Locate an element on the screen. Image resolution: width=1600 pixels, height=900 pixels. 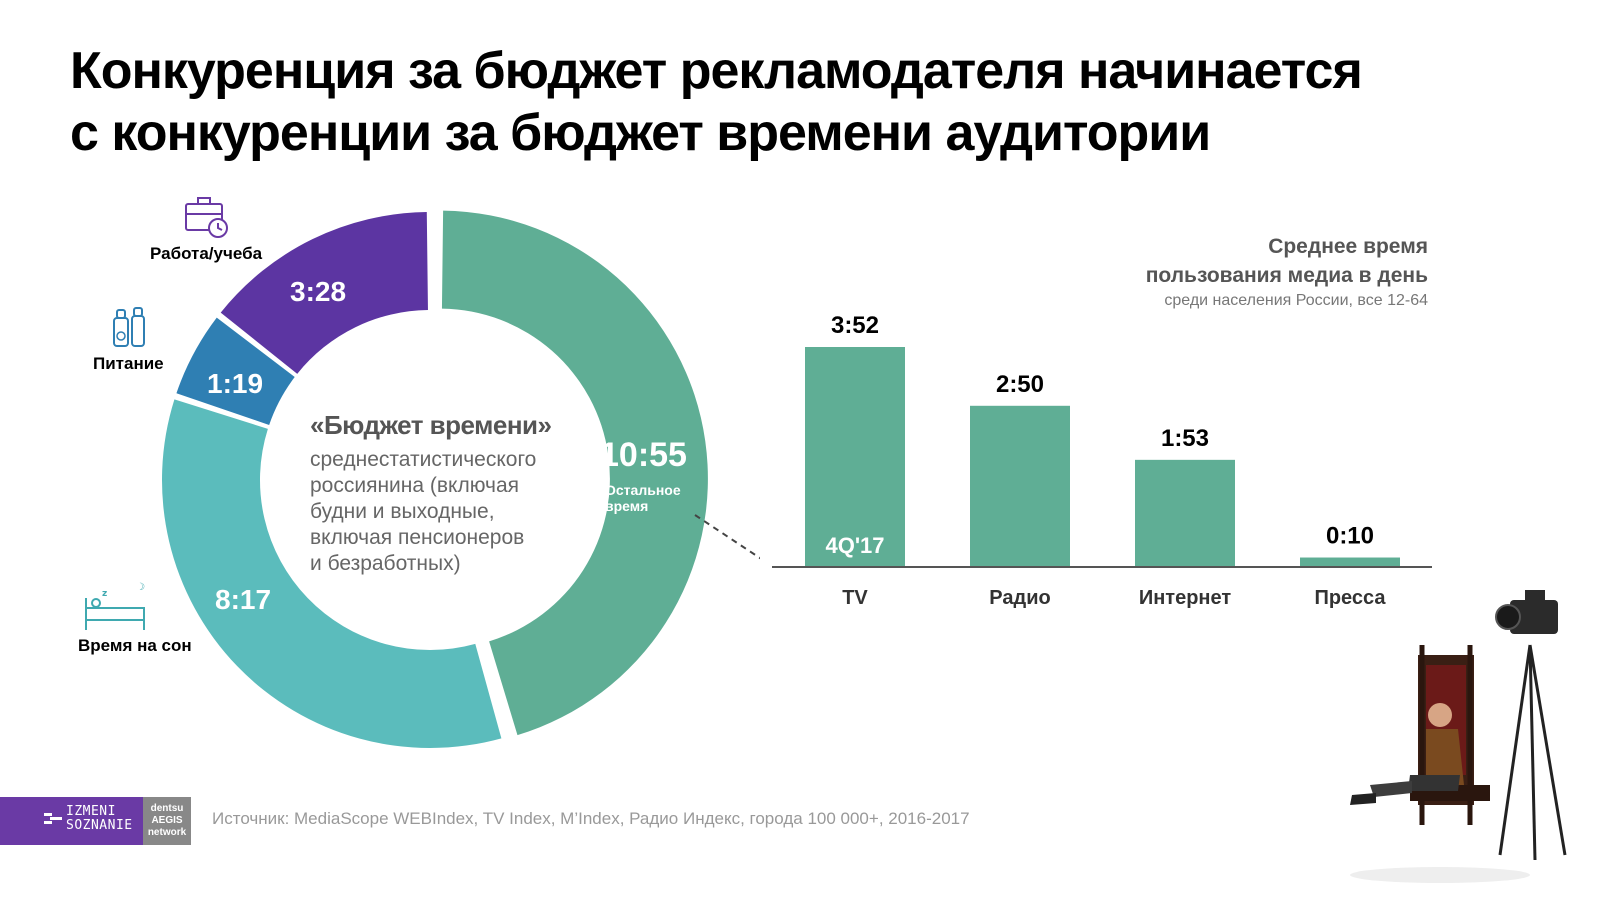
category-food-label: Питание is located at coordinates (128, 363).